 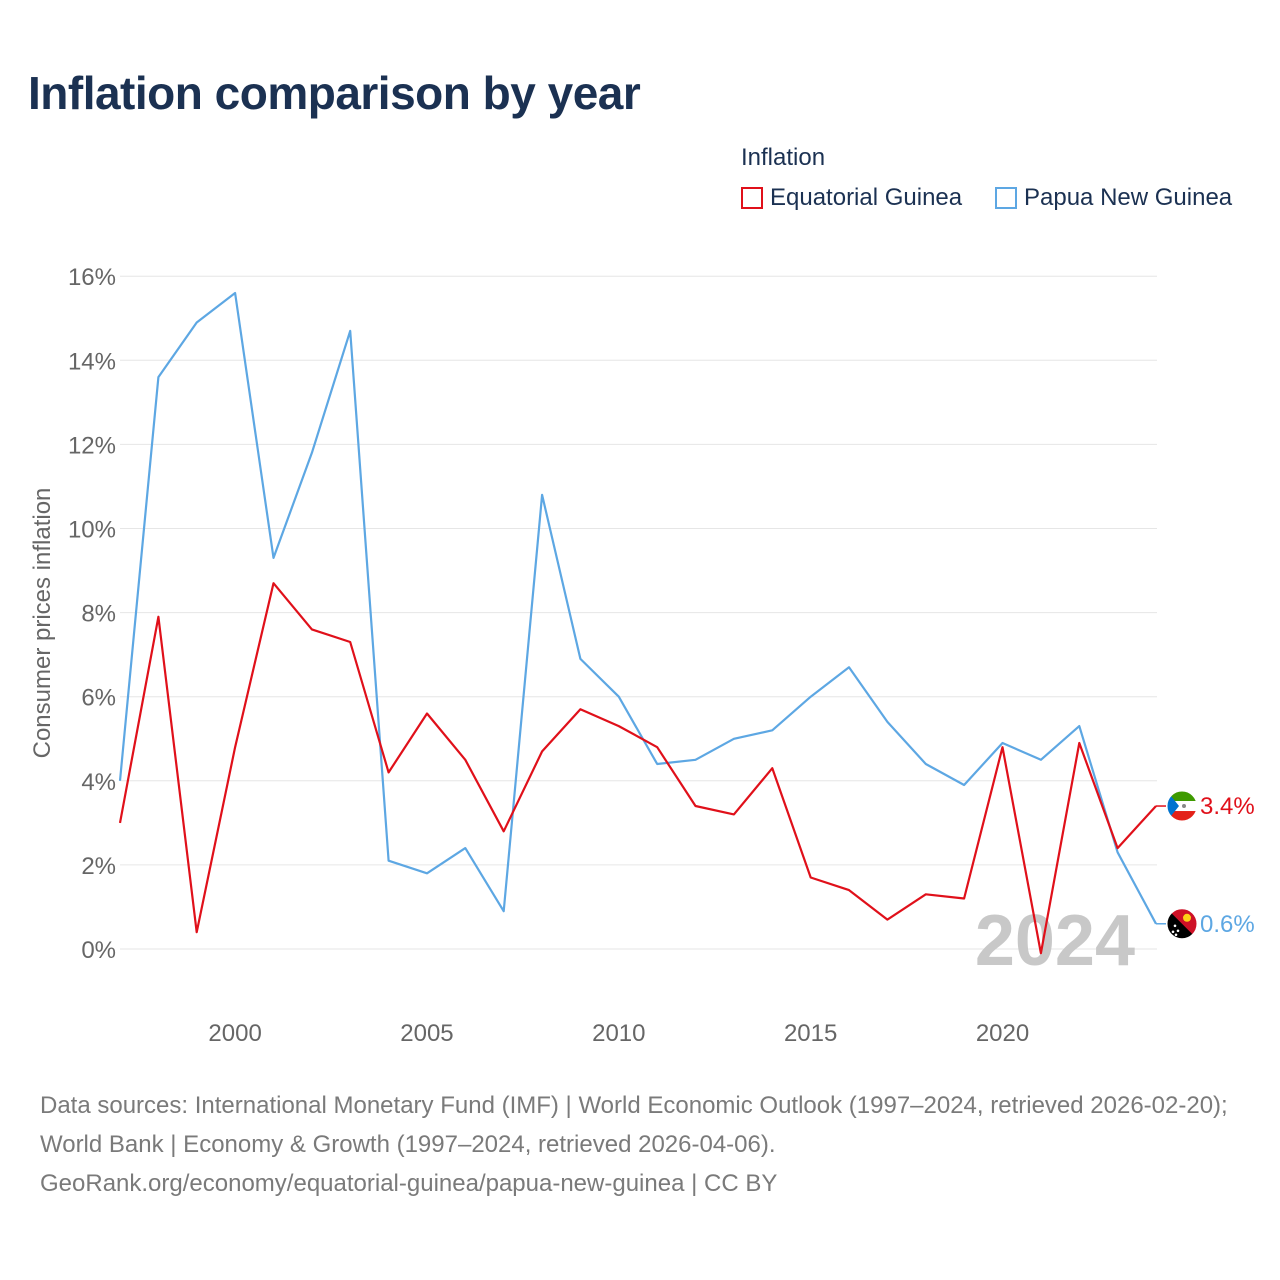 I want to click on flag-equatorial-guinea-icon, so click(x=1182, y=806).